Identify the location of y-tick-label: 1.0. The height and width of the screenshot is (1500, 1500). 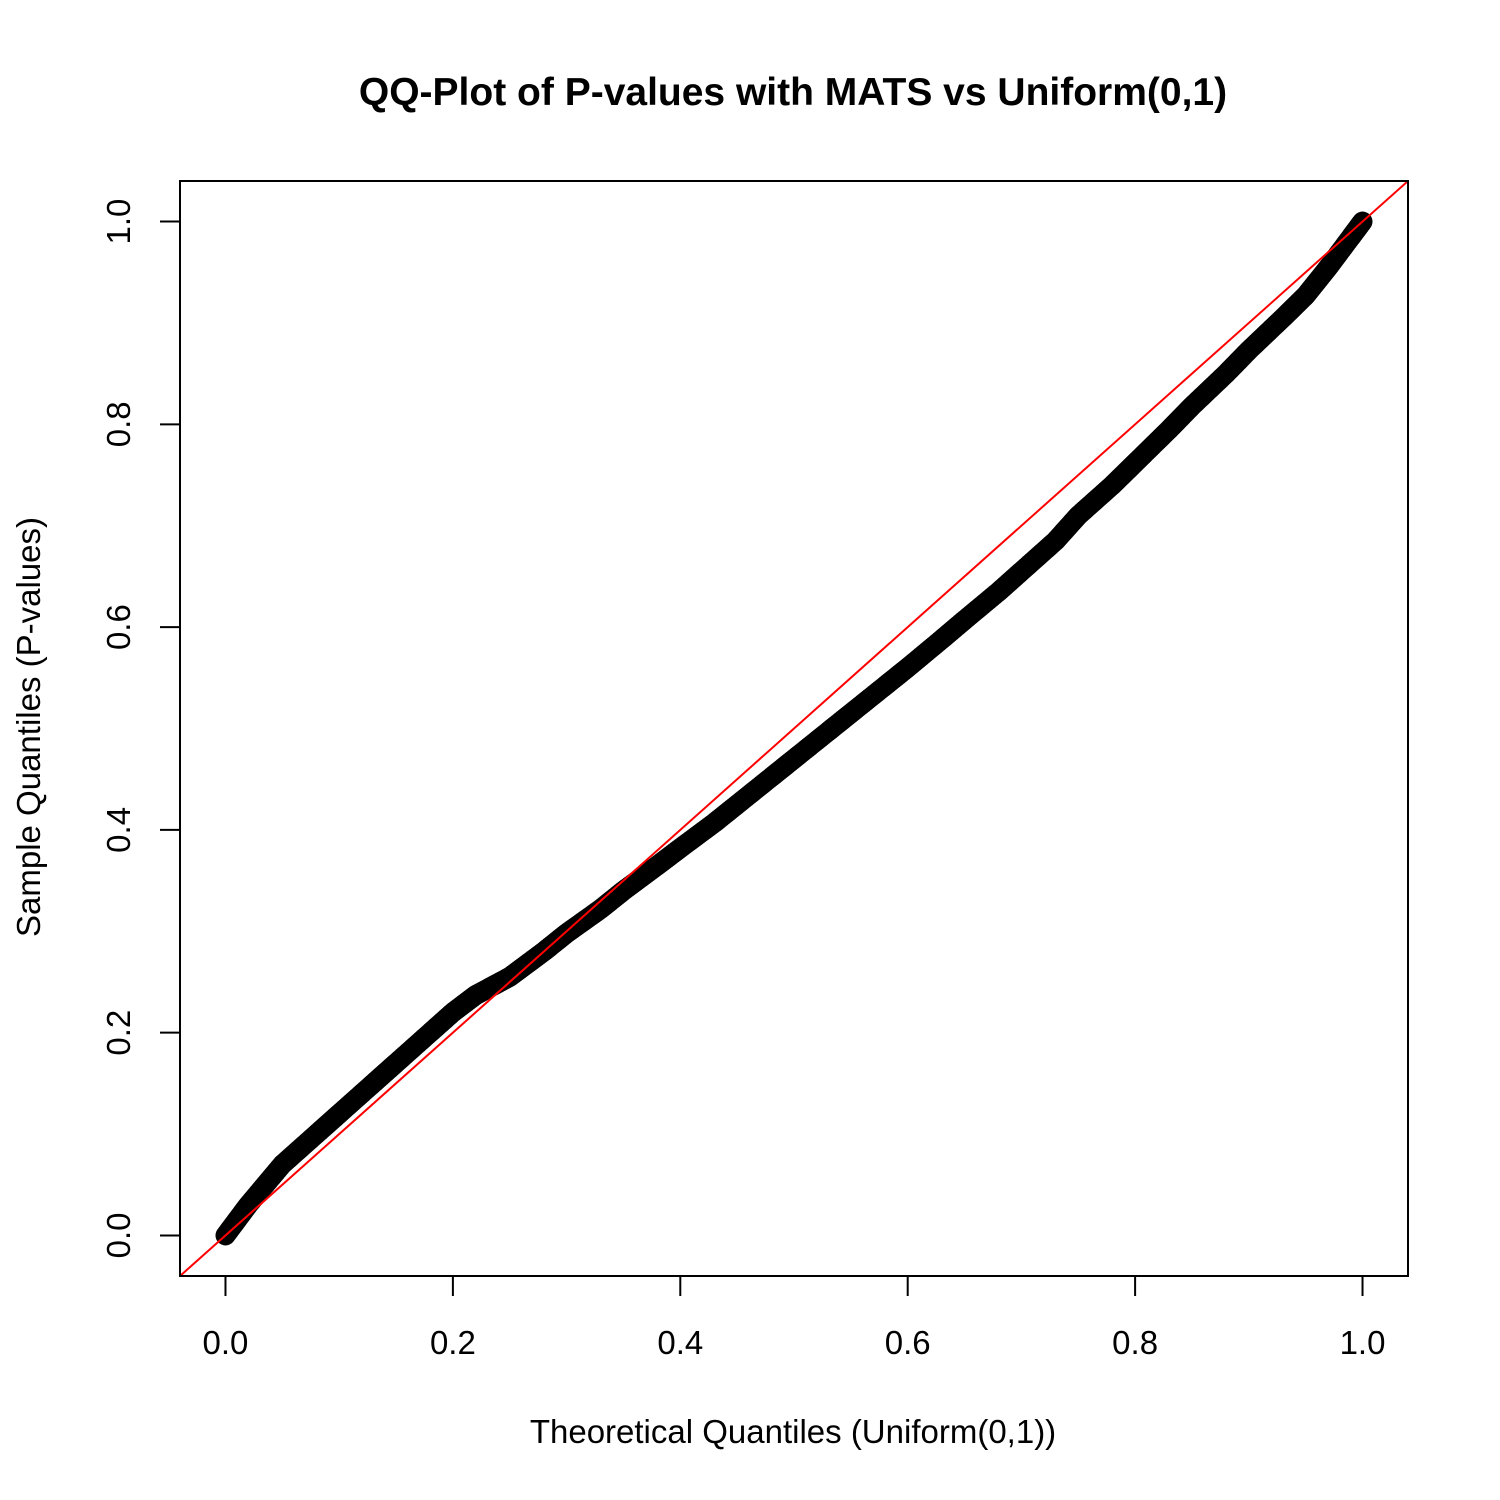
(118, 222).